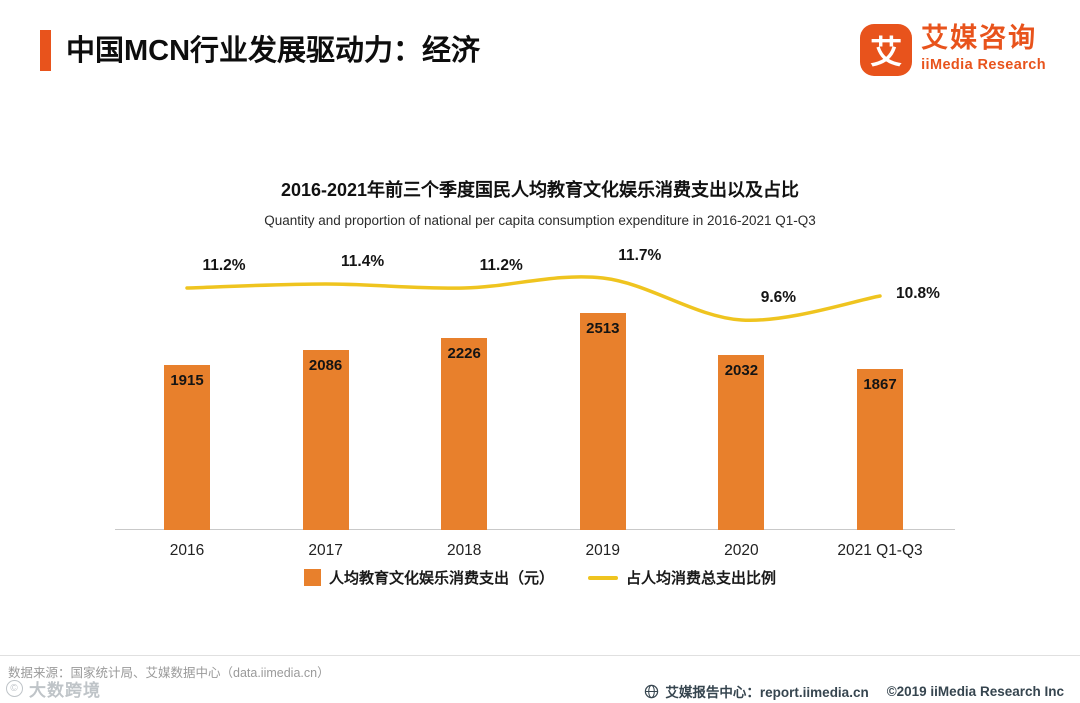  Describe the element at coordinates (14, 688) in the screenshot. I see `watermark-icon: ©` at that location.